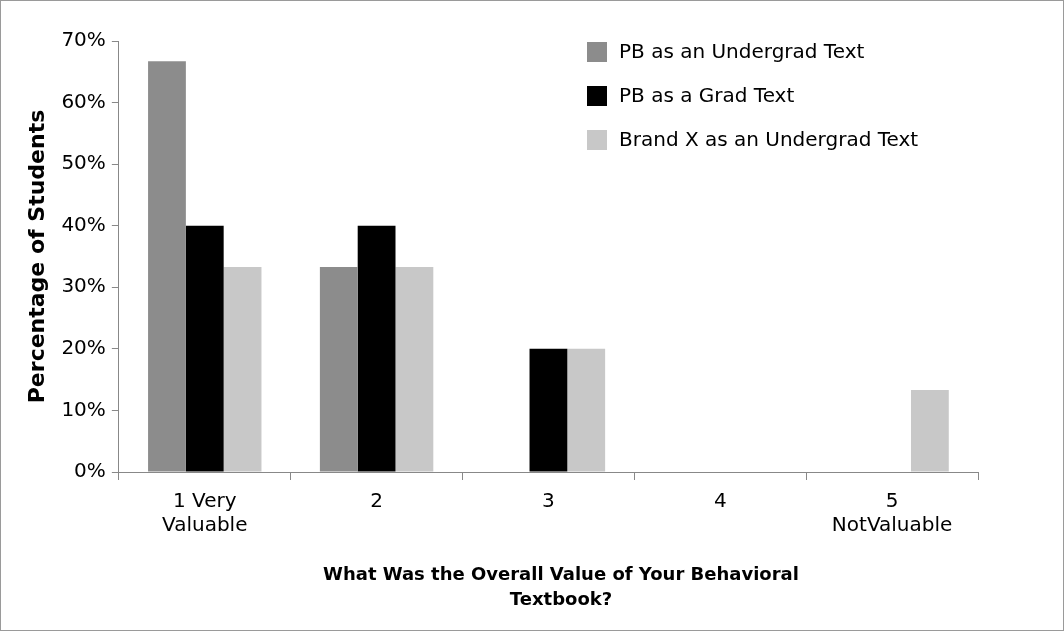 Image resolution: width=1064 pixels, height=631 pixels. What do you see at coordinates (892, 512) in the screenshot?
I see `x-tick-label: 5 NotValuable` at bounding box center [892, 512].